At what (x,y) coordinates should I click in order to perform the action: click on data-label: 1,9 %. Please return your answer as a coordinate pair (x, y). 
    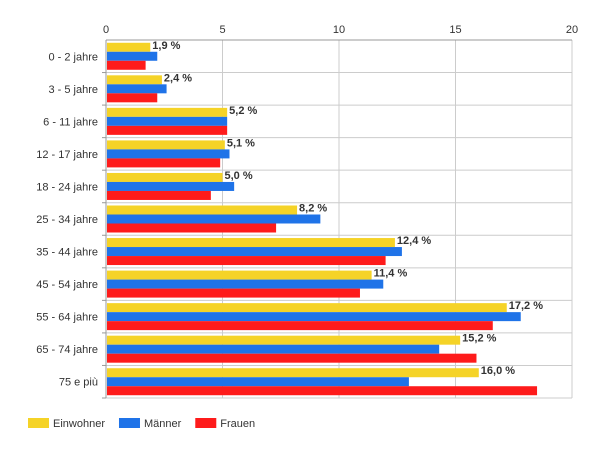
    Looking at the image, I should click on (166, 46).